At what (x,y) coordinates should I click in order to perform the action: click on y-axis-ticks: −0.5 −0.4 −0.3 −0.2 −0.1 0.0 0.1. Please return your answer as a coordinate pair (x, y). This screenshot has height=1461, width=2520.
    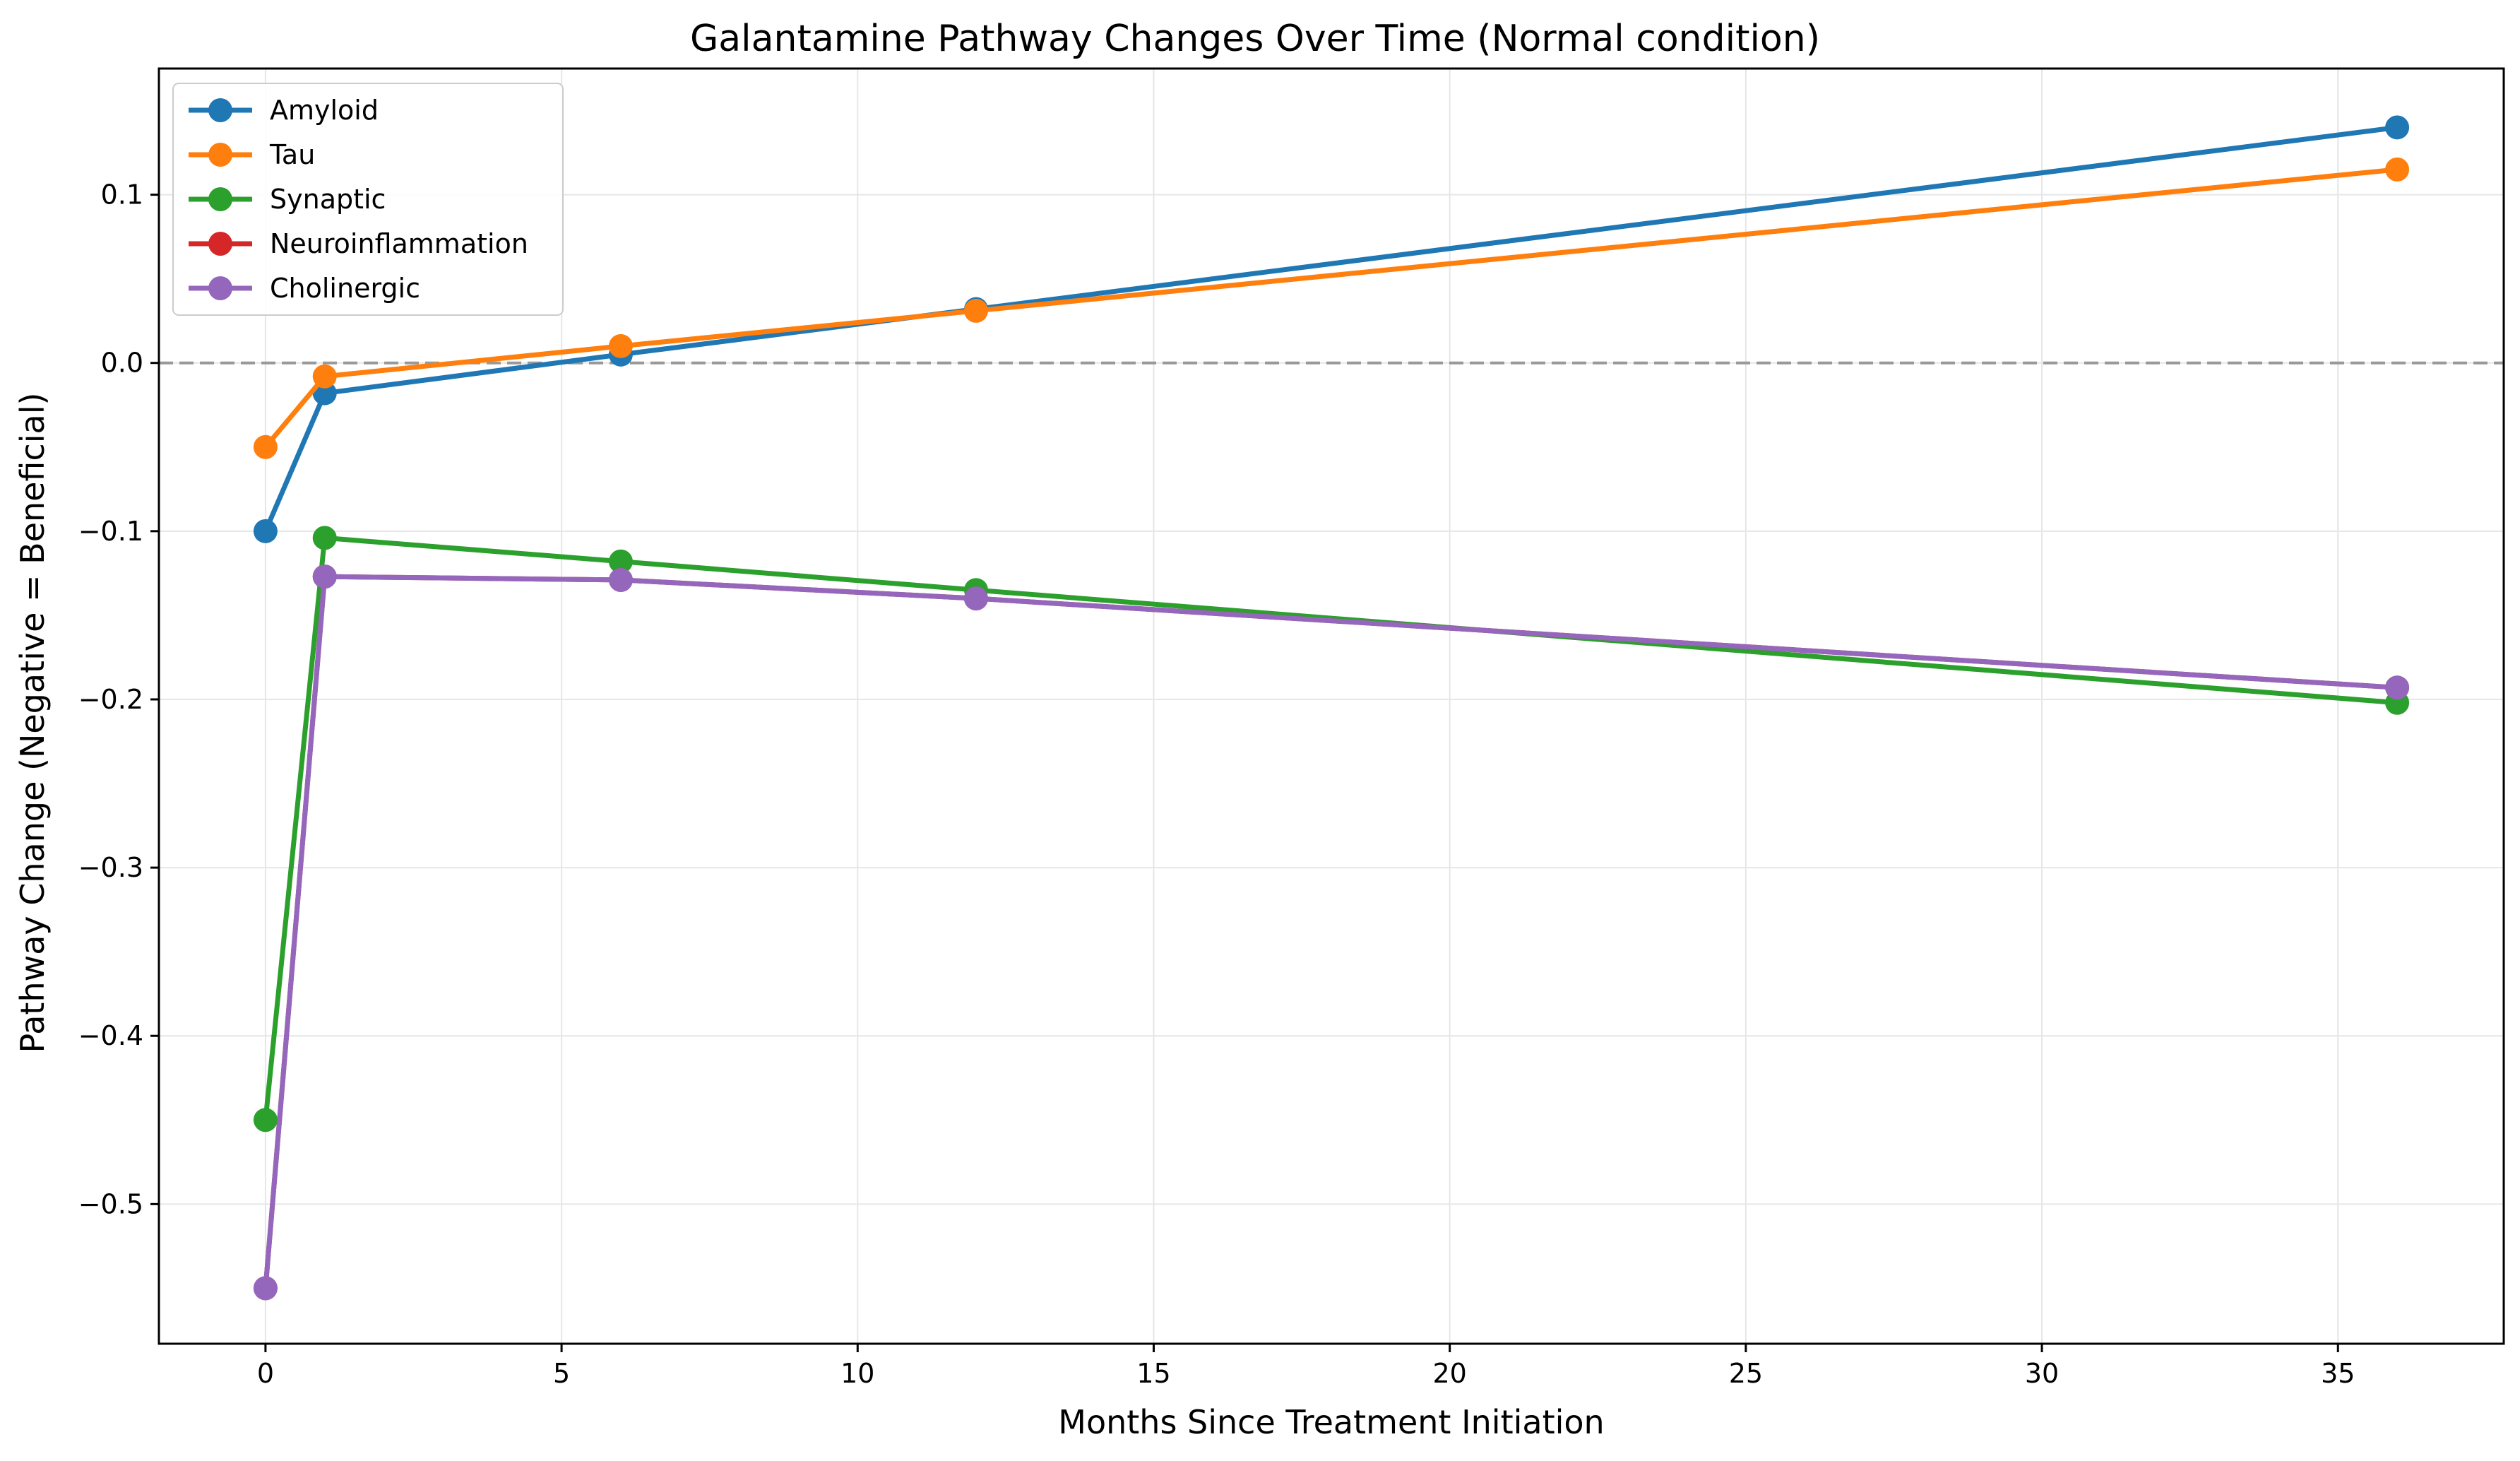
    Looking at the image, I should click on (119, 699).